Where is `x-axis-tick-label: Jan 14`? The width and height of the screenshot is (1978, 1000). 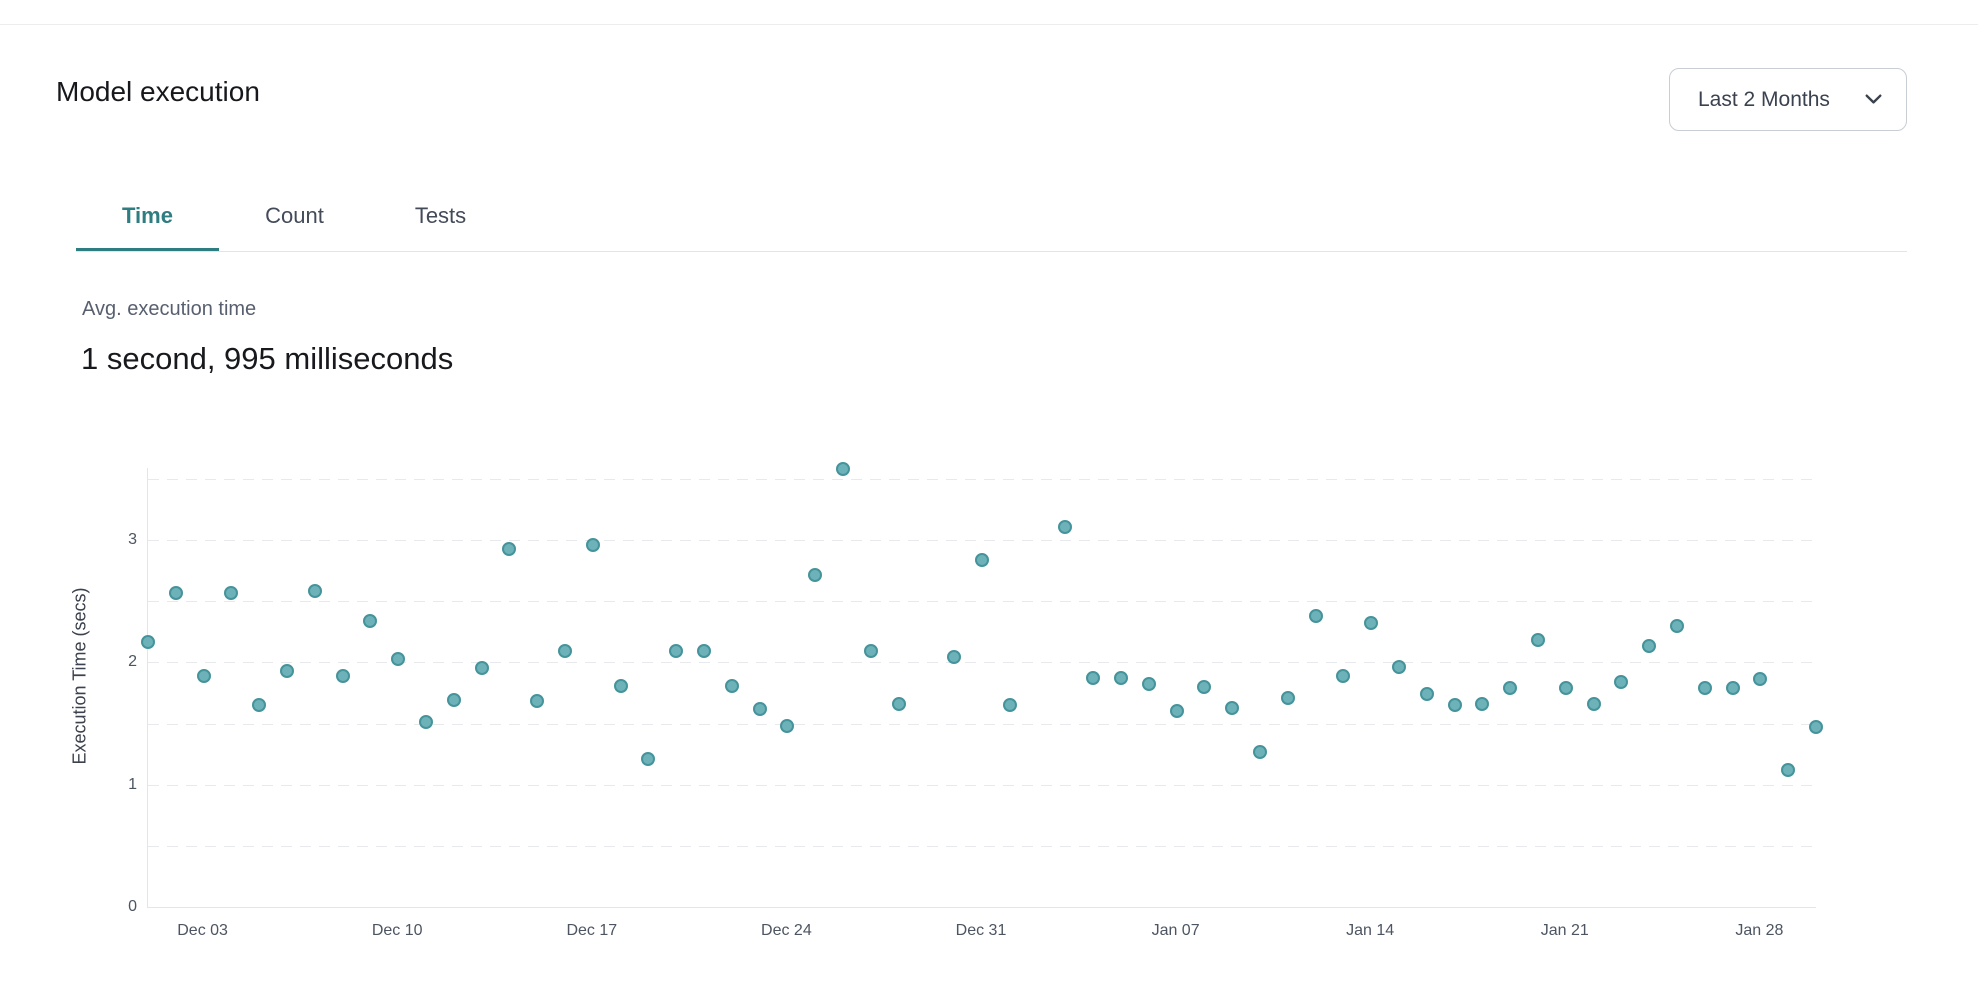
x-axis-tick-label: Jan 14 is located at coordinates (1370, 930).